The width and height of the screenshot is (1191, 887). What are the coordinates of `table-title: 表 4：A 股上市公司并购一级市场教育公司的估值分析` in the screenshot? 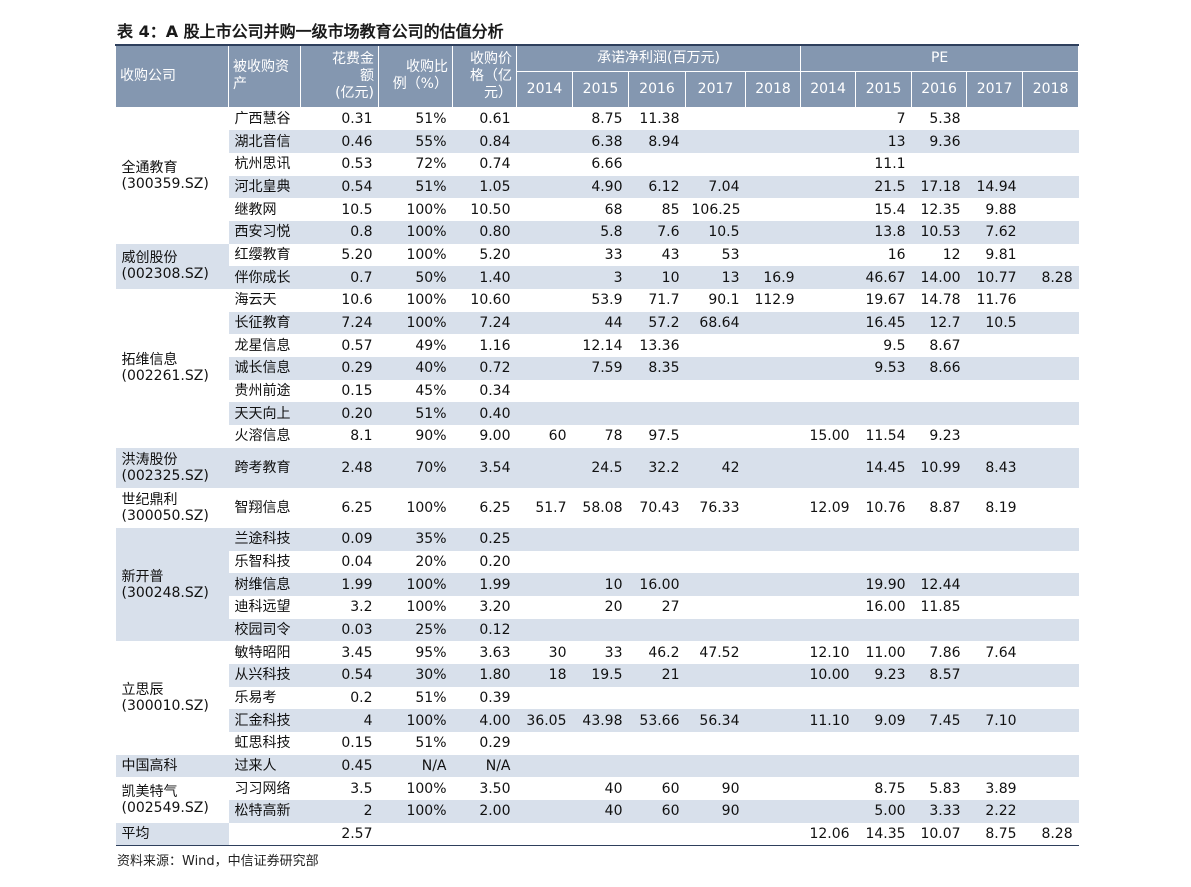 It's located at (310, 31).